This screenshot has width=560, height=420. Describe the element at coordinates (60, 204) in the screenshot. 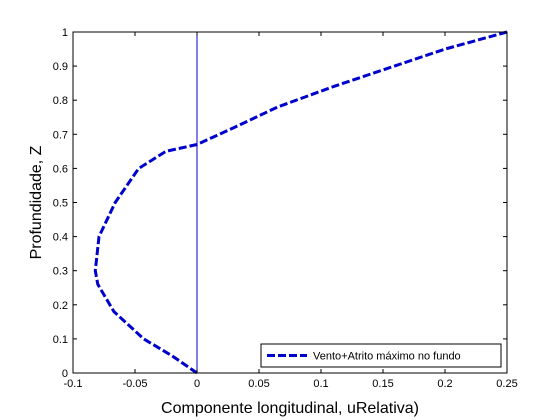

I see `y-tick-label: 0.5` at that location.